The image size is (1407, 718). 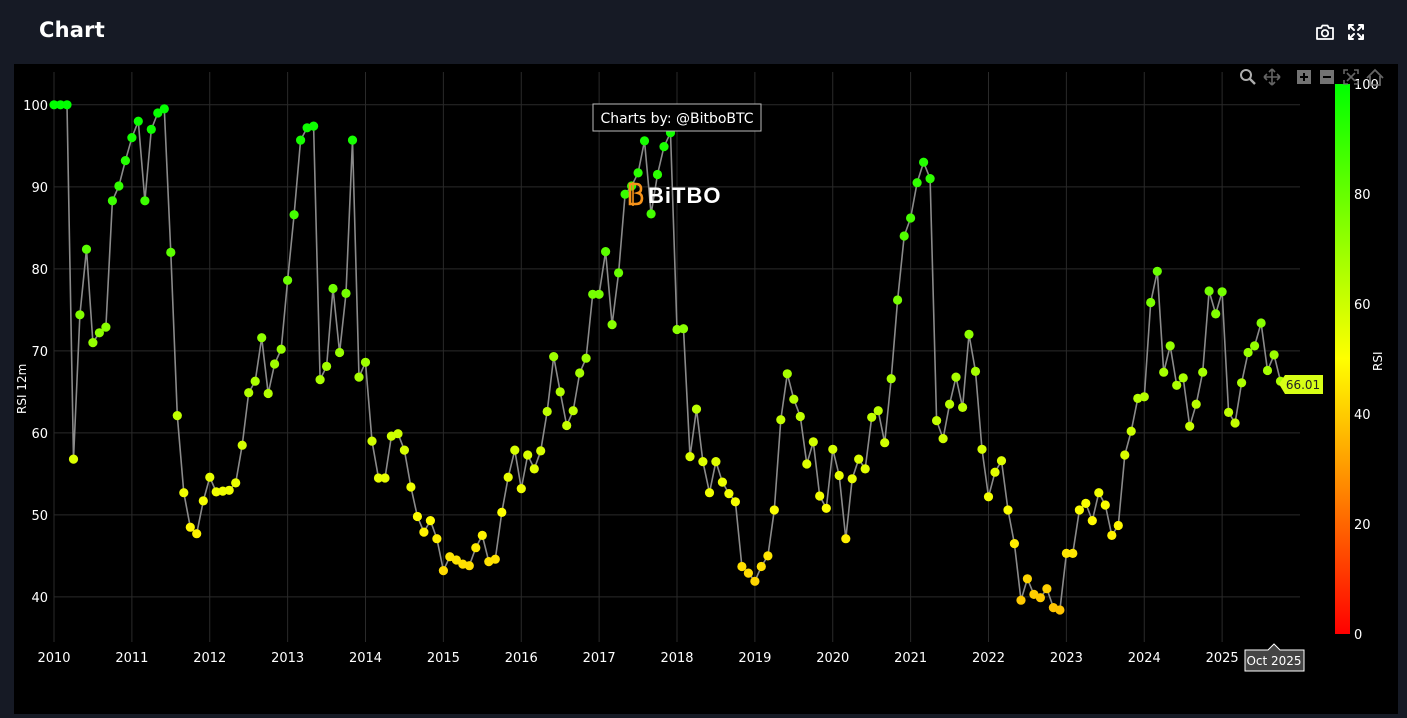 What do you see at coordinates (684, 195) in the screenshot?
I see `bitbo-watermark-text: BiTBO` at bounding box center [684, 195].